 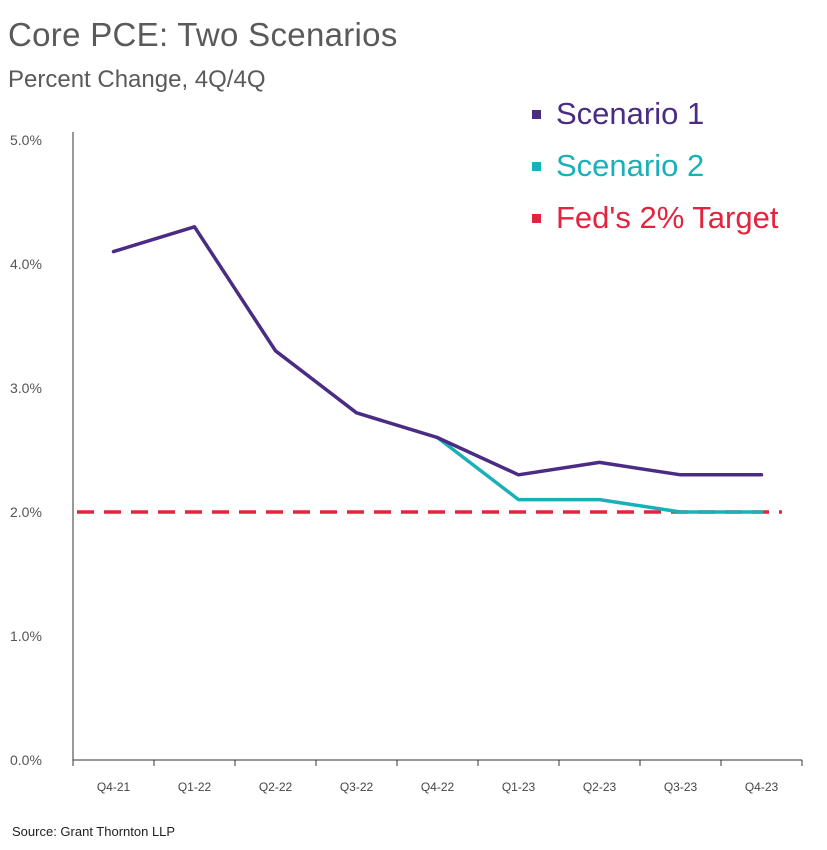 I want to click on x-tick-label: Q4-21, so click(x=114, y=787).